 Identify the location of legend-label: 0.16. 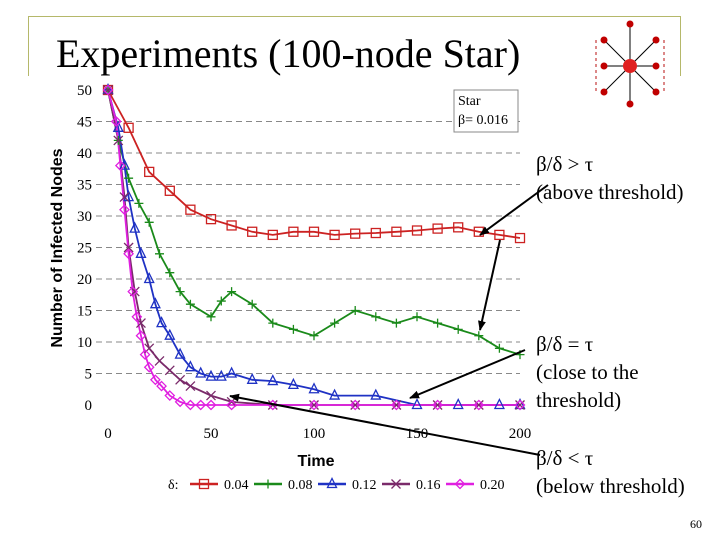
(428, 485).